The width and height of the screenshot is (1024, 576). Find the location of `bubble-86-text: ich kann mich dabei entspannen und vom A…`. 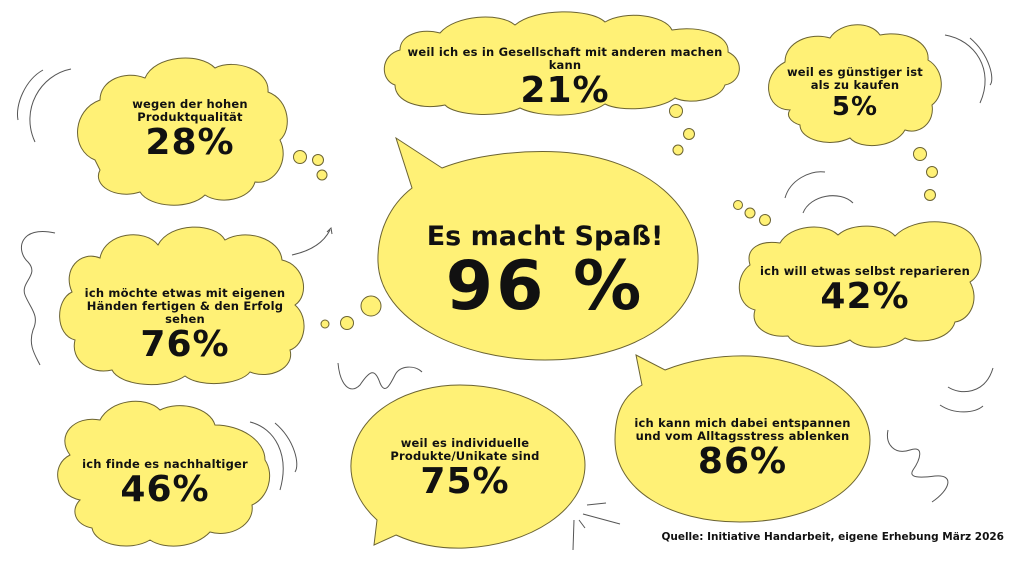

bubble-86-text: ich kann mich dabei entspannen und vom A… is located at coordinates (742, 449).